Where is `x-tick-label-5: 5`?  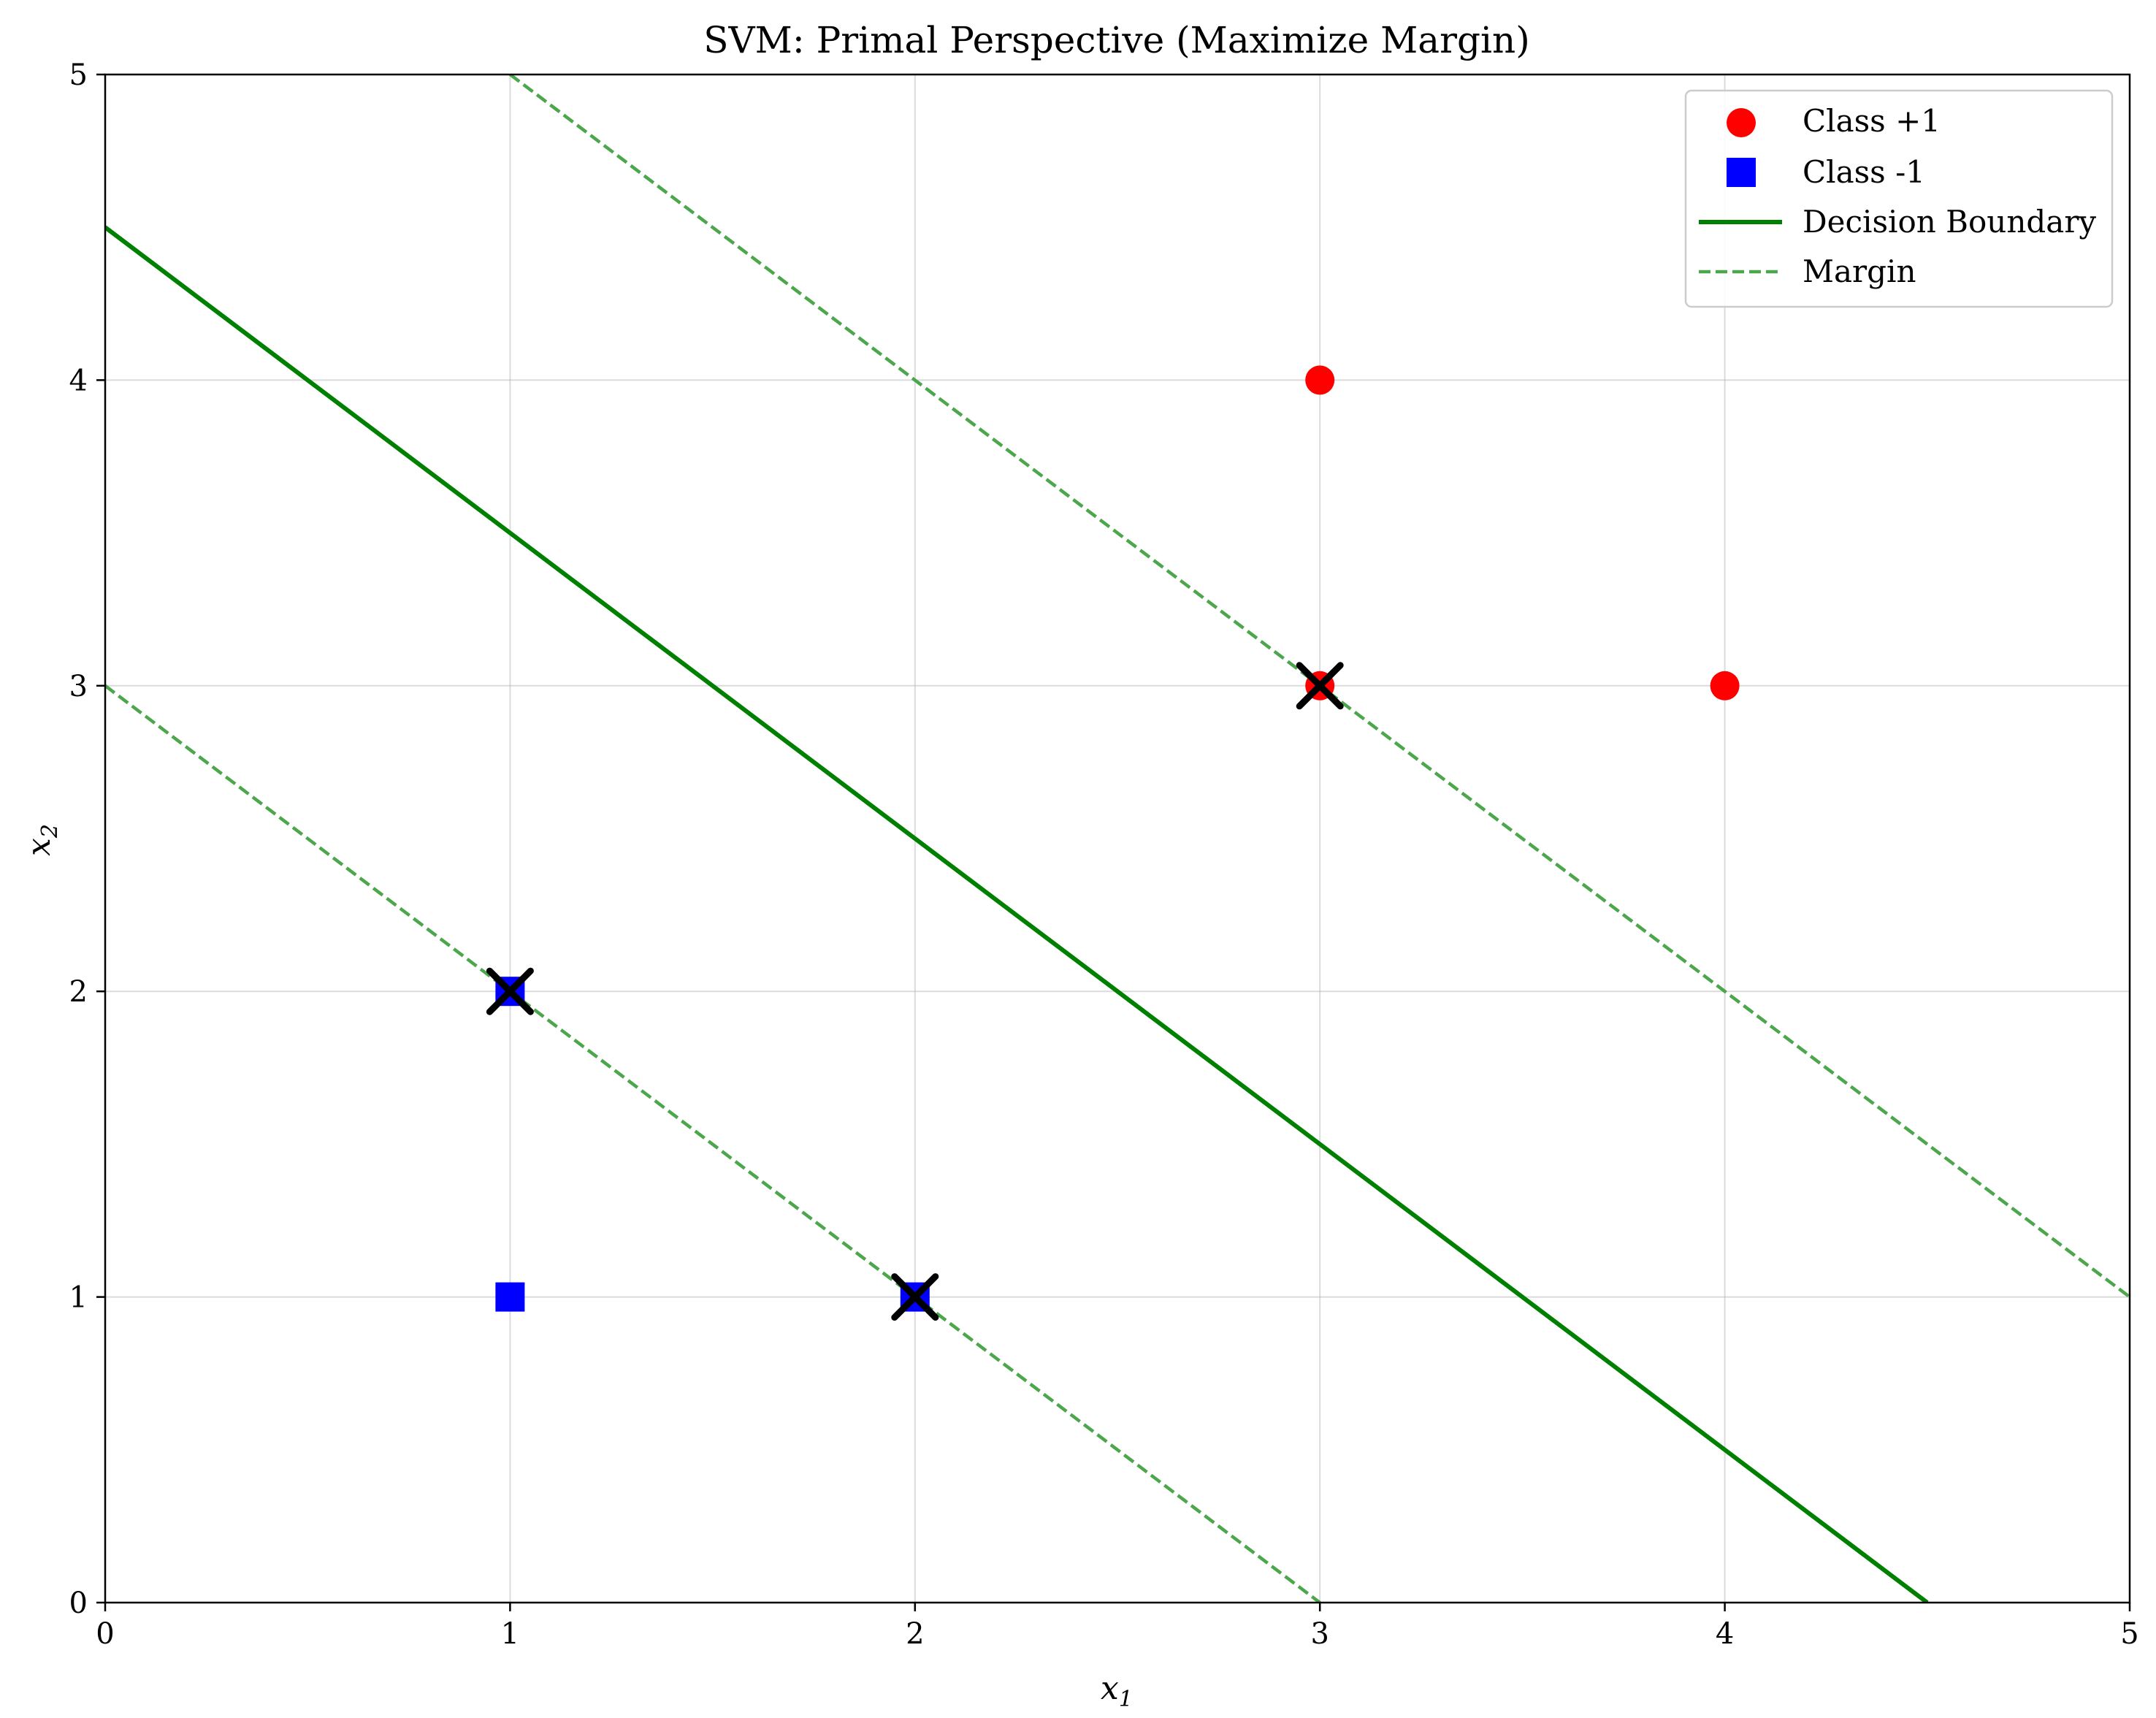
x-tick-label-5: 5 is located at coordinates (2129, 1634).